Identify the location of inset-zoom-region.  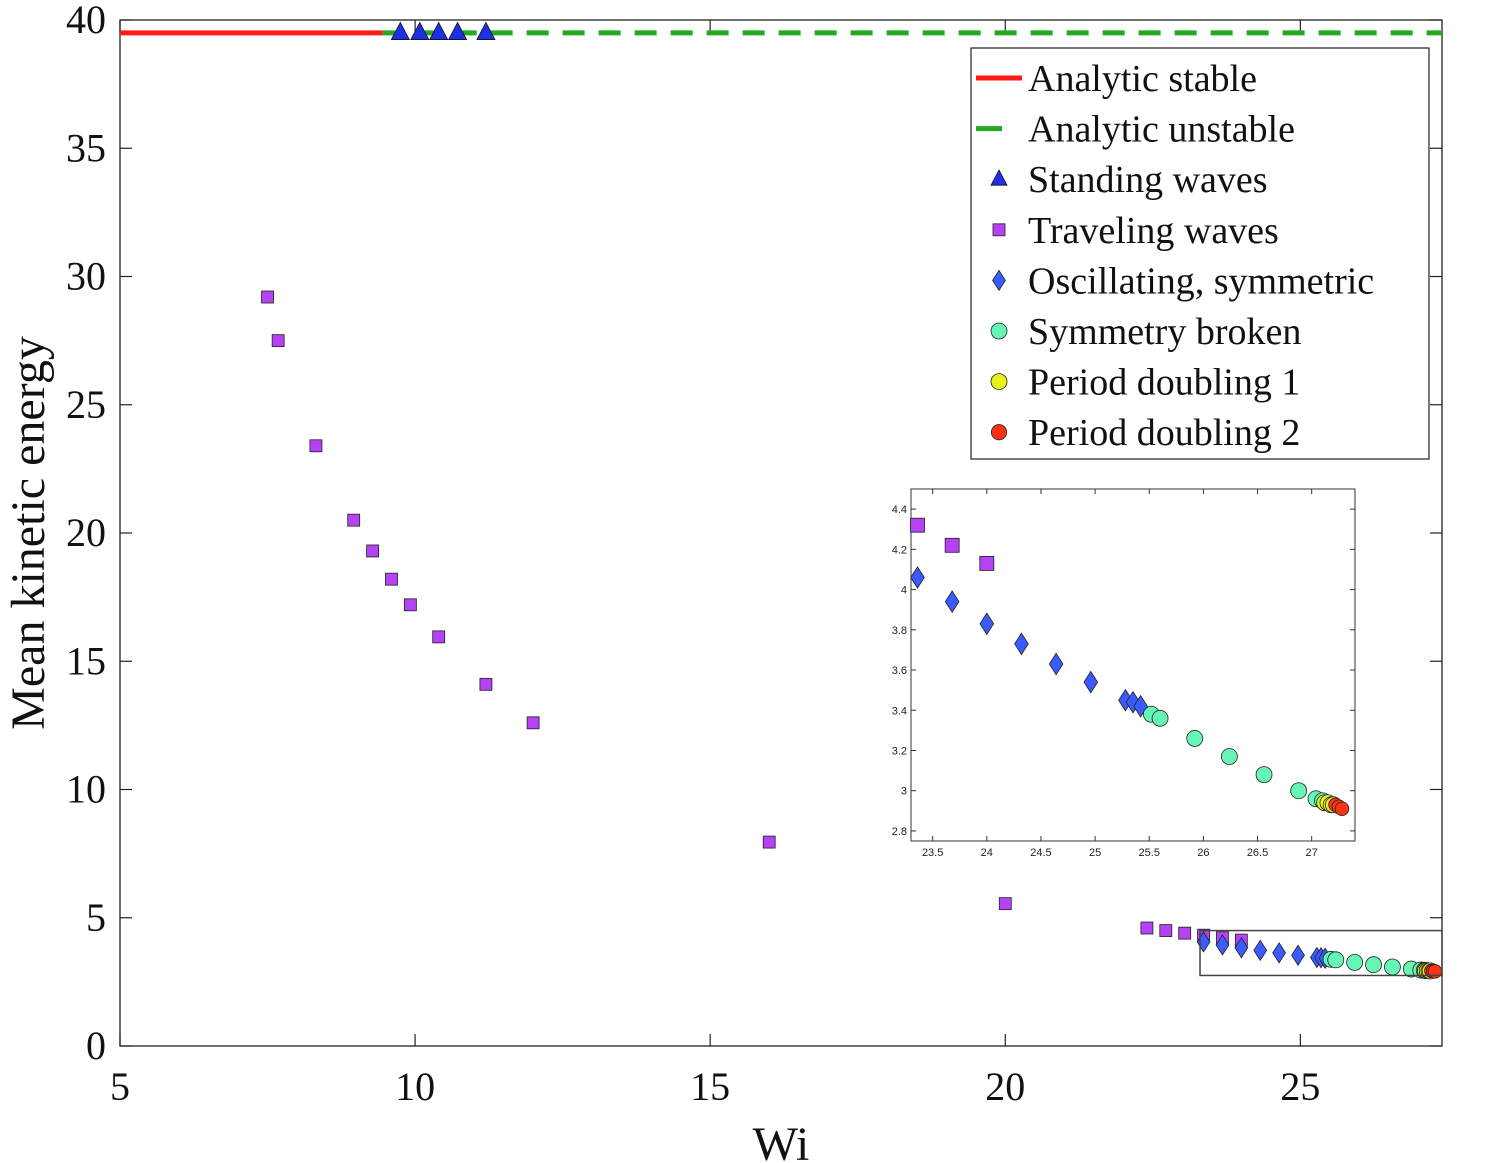
(1321, 953).